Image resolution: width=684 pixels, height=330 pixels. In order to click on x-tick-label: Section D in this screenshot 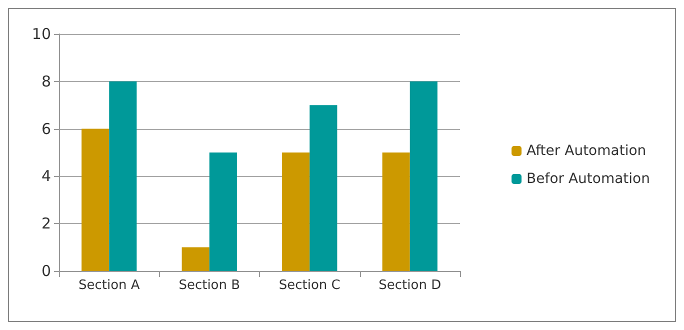, I will do `click(410, 285)`.